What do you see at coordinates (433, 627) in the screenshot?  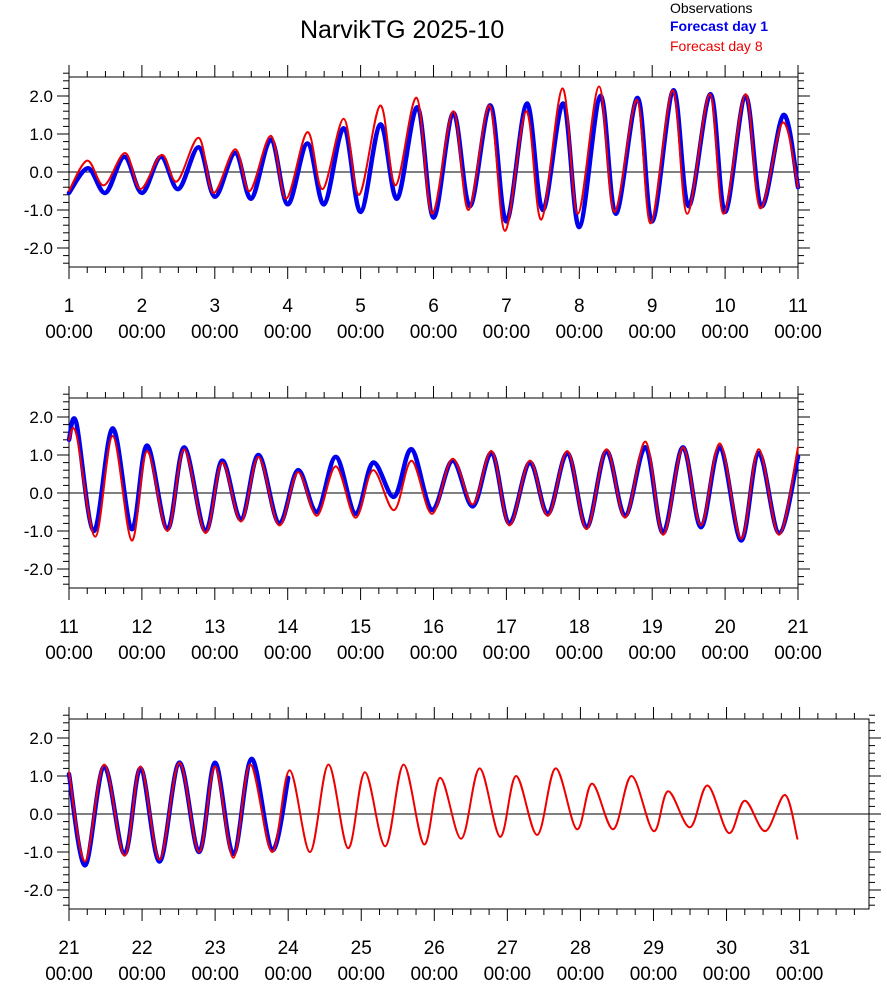 I see `x-tick-label-day: 16` at bounding box center [433, 627].